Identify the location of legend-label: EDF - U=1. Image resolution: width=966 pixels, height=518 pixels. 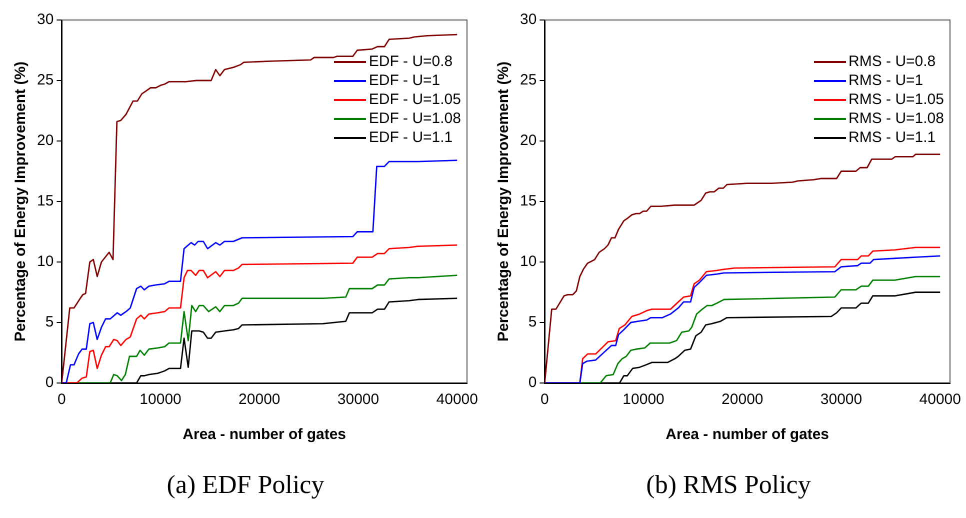
(404, 80).